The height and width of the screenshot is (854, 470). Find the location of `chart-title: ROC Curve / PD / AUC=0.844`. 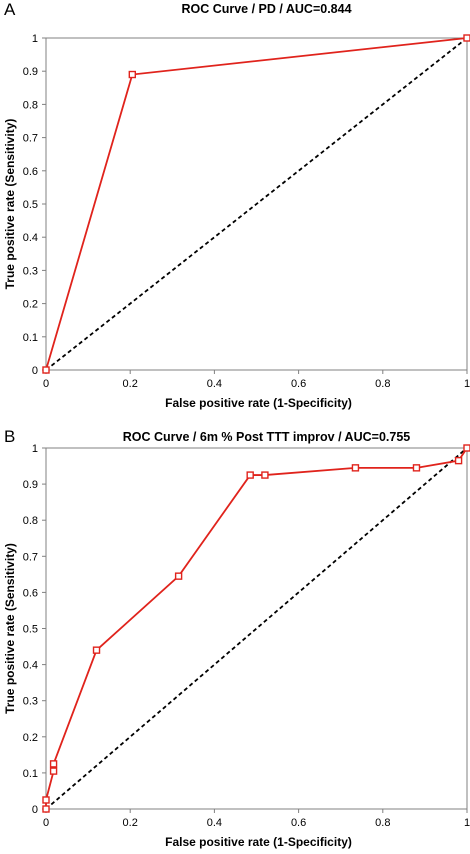

chart-title: ROC Curve / PD / AUC=0.844 is located at coordinates (266, 9).